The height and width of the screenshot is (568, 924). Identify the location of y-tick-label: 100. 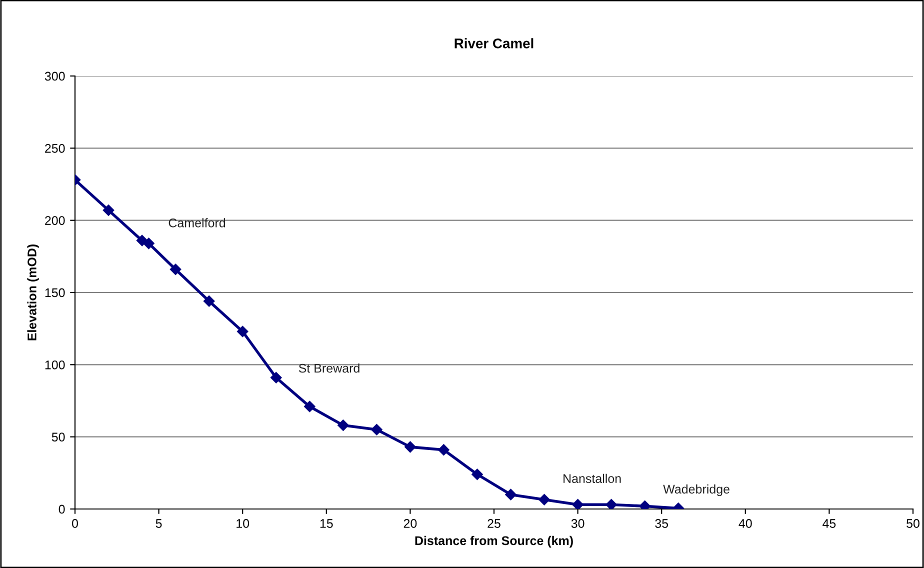
(55, 365).